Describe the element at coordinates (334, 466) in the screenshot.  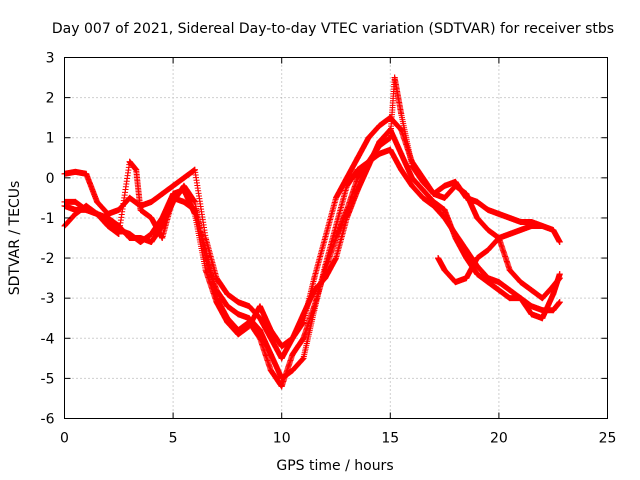
I see `x-axis-label: GPS time / hours` at that location.